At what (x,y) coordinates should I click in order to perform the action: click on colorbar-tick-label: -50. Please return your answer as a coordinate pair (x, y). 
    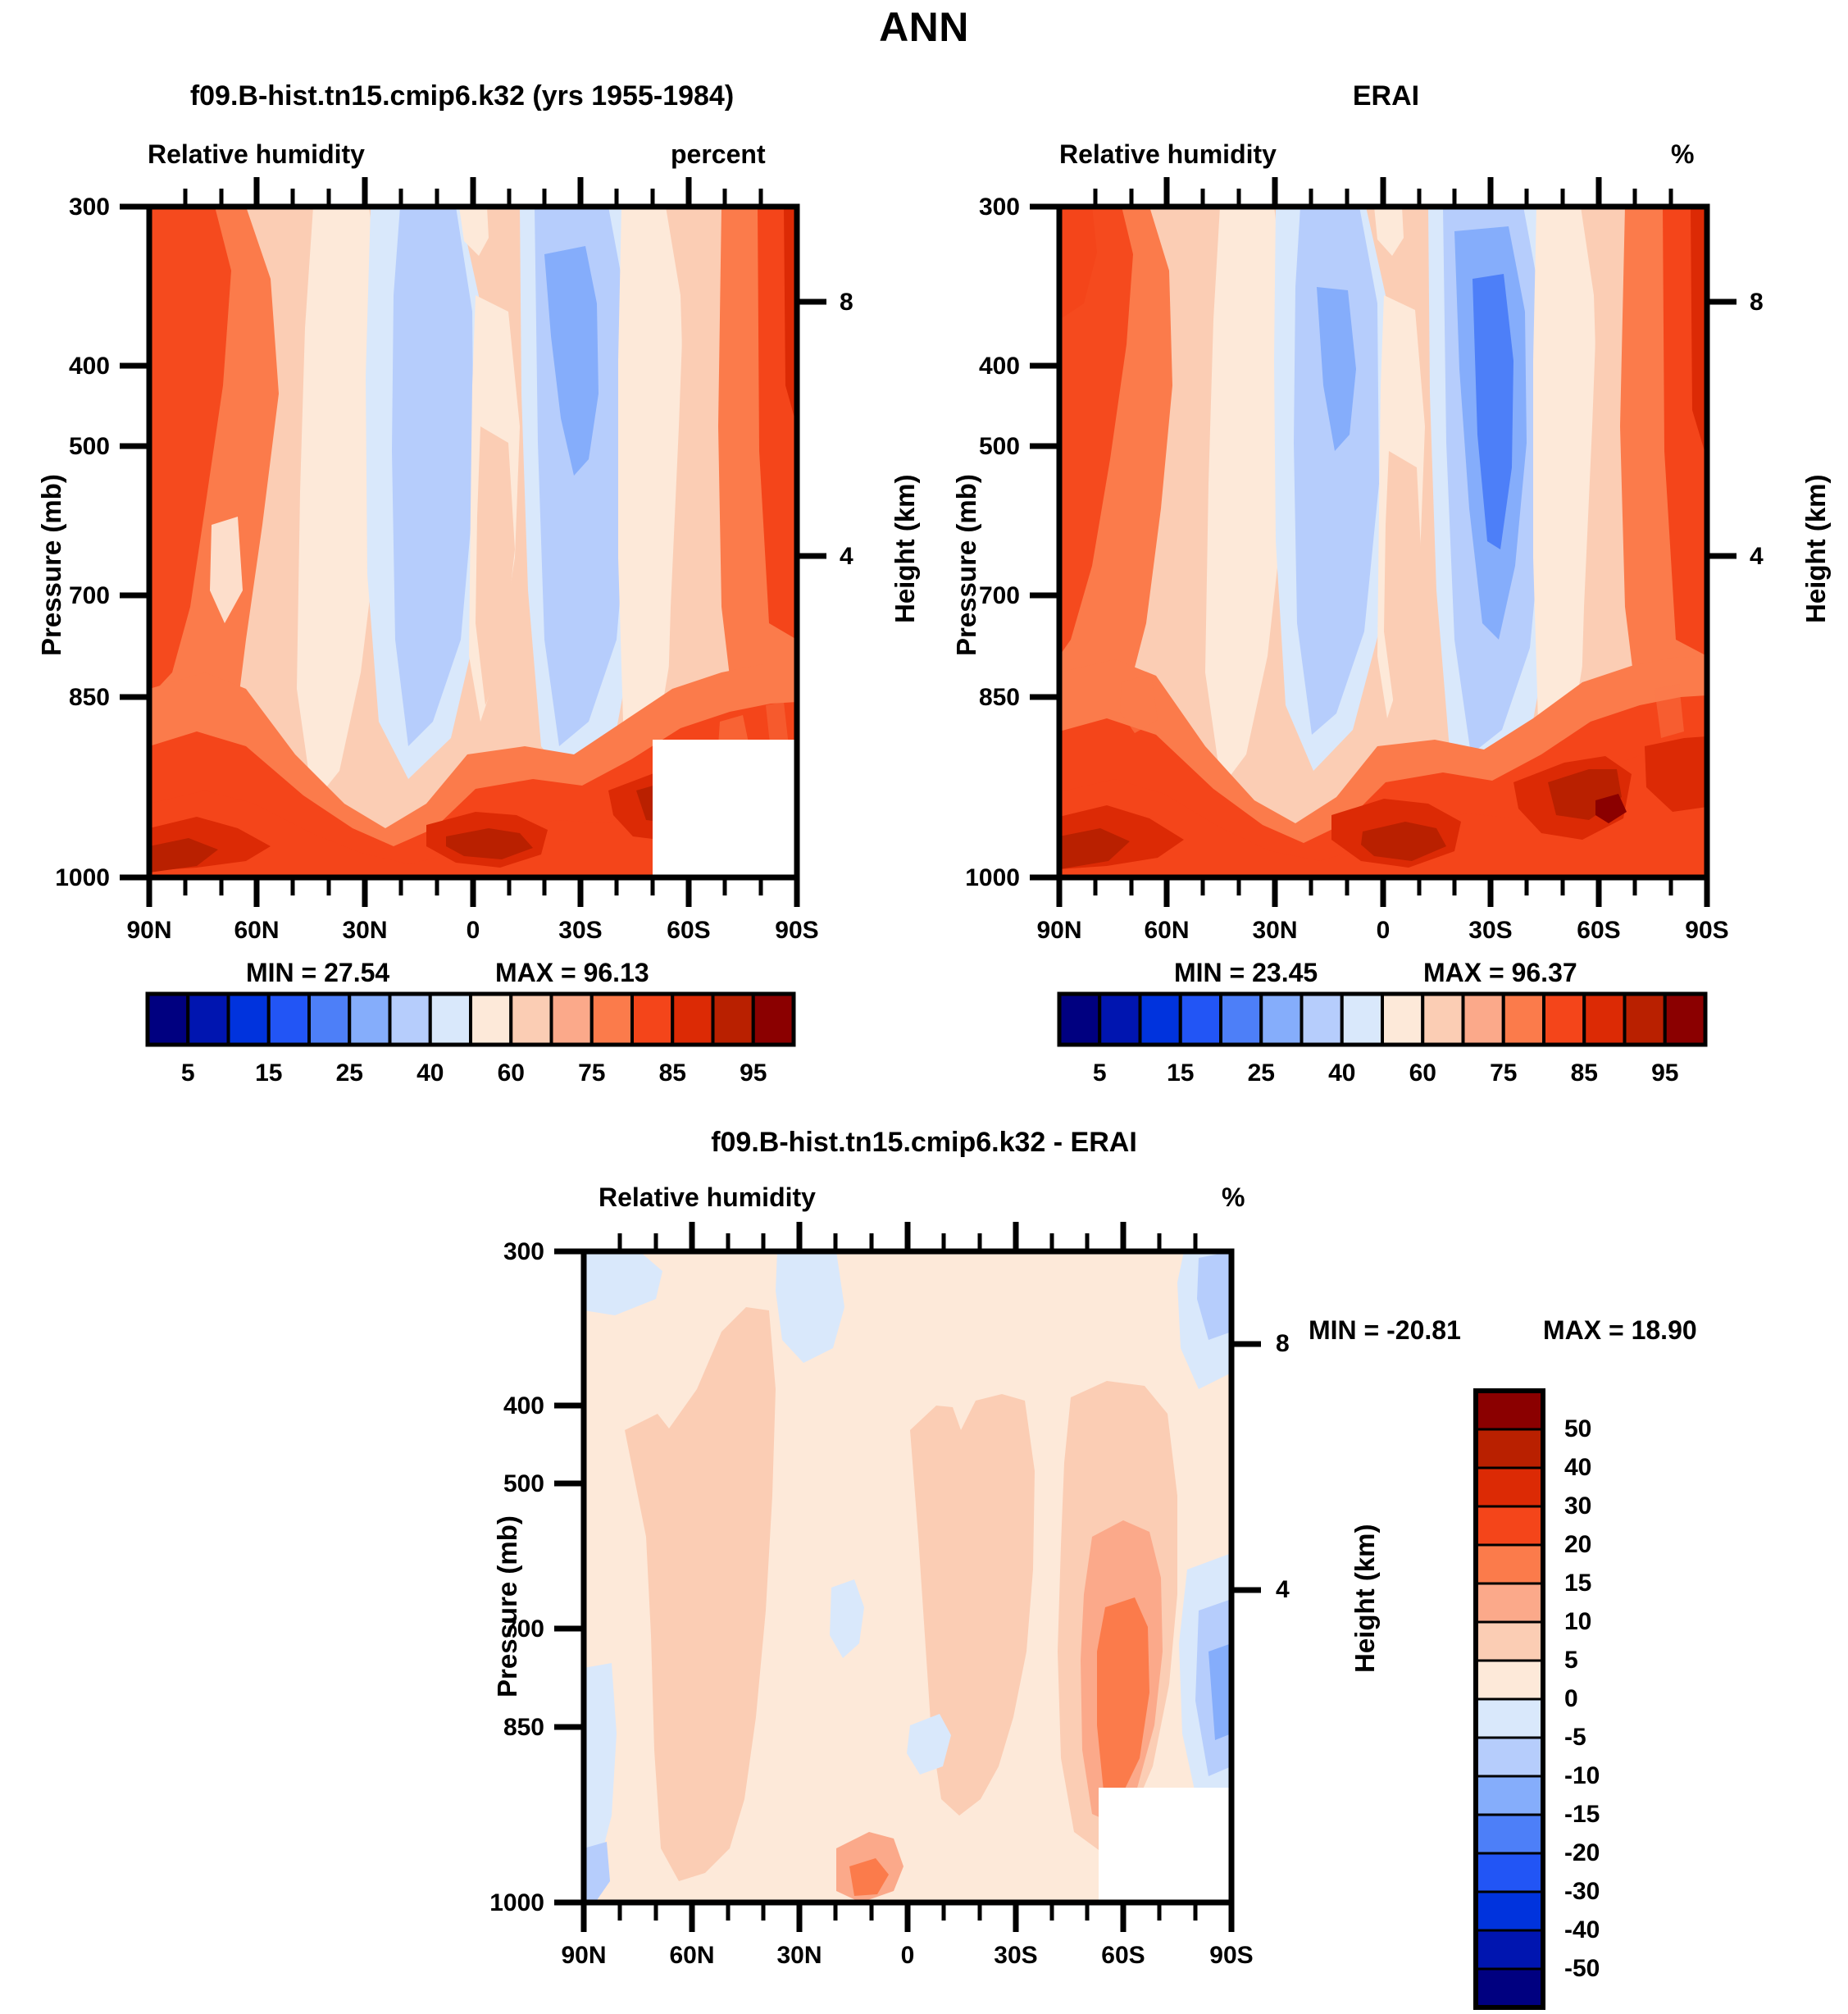
    Looking at the image, I should click on (1582, 1969).